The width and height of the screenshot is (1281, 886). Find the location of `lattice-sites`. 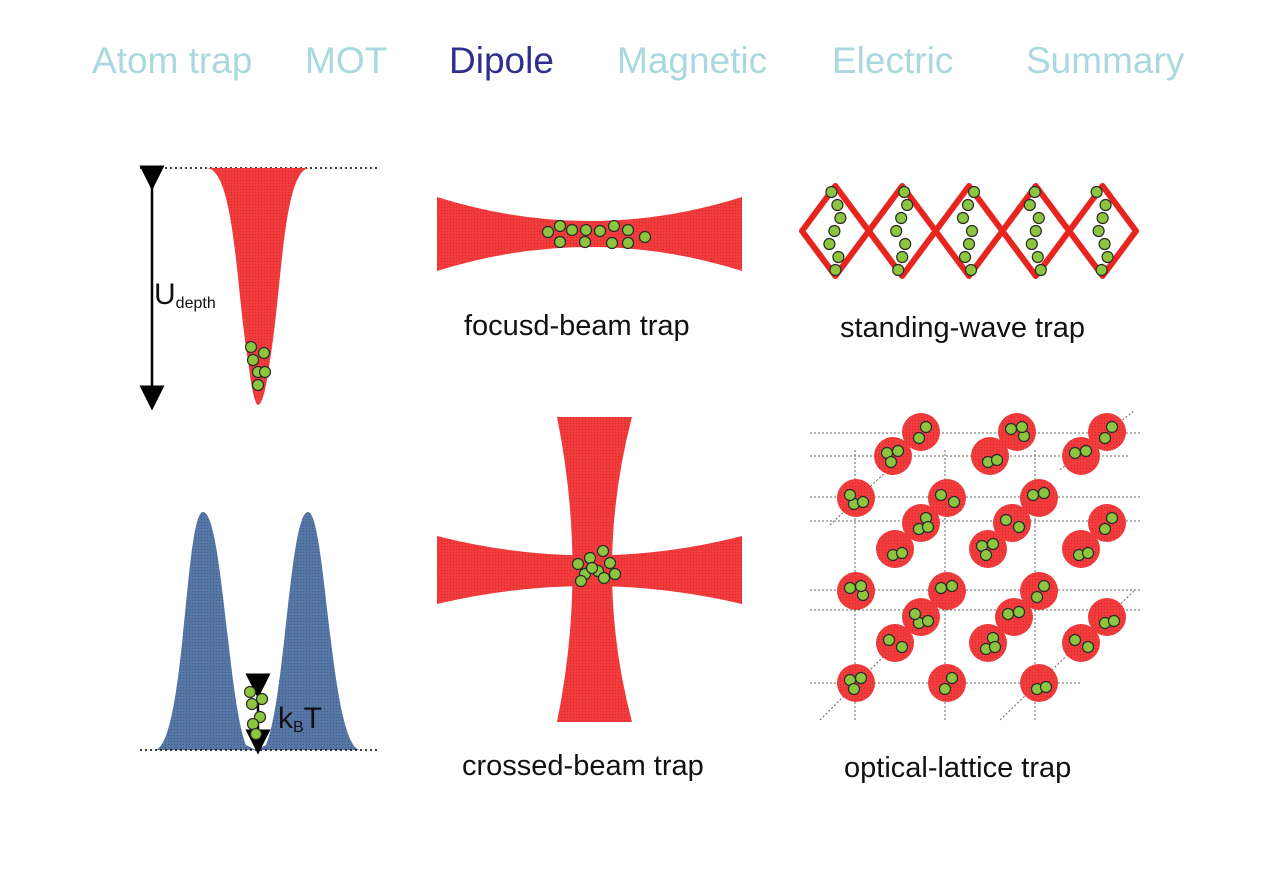

lattice-sites is located at coordinates (981, 557).